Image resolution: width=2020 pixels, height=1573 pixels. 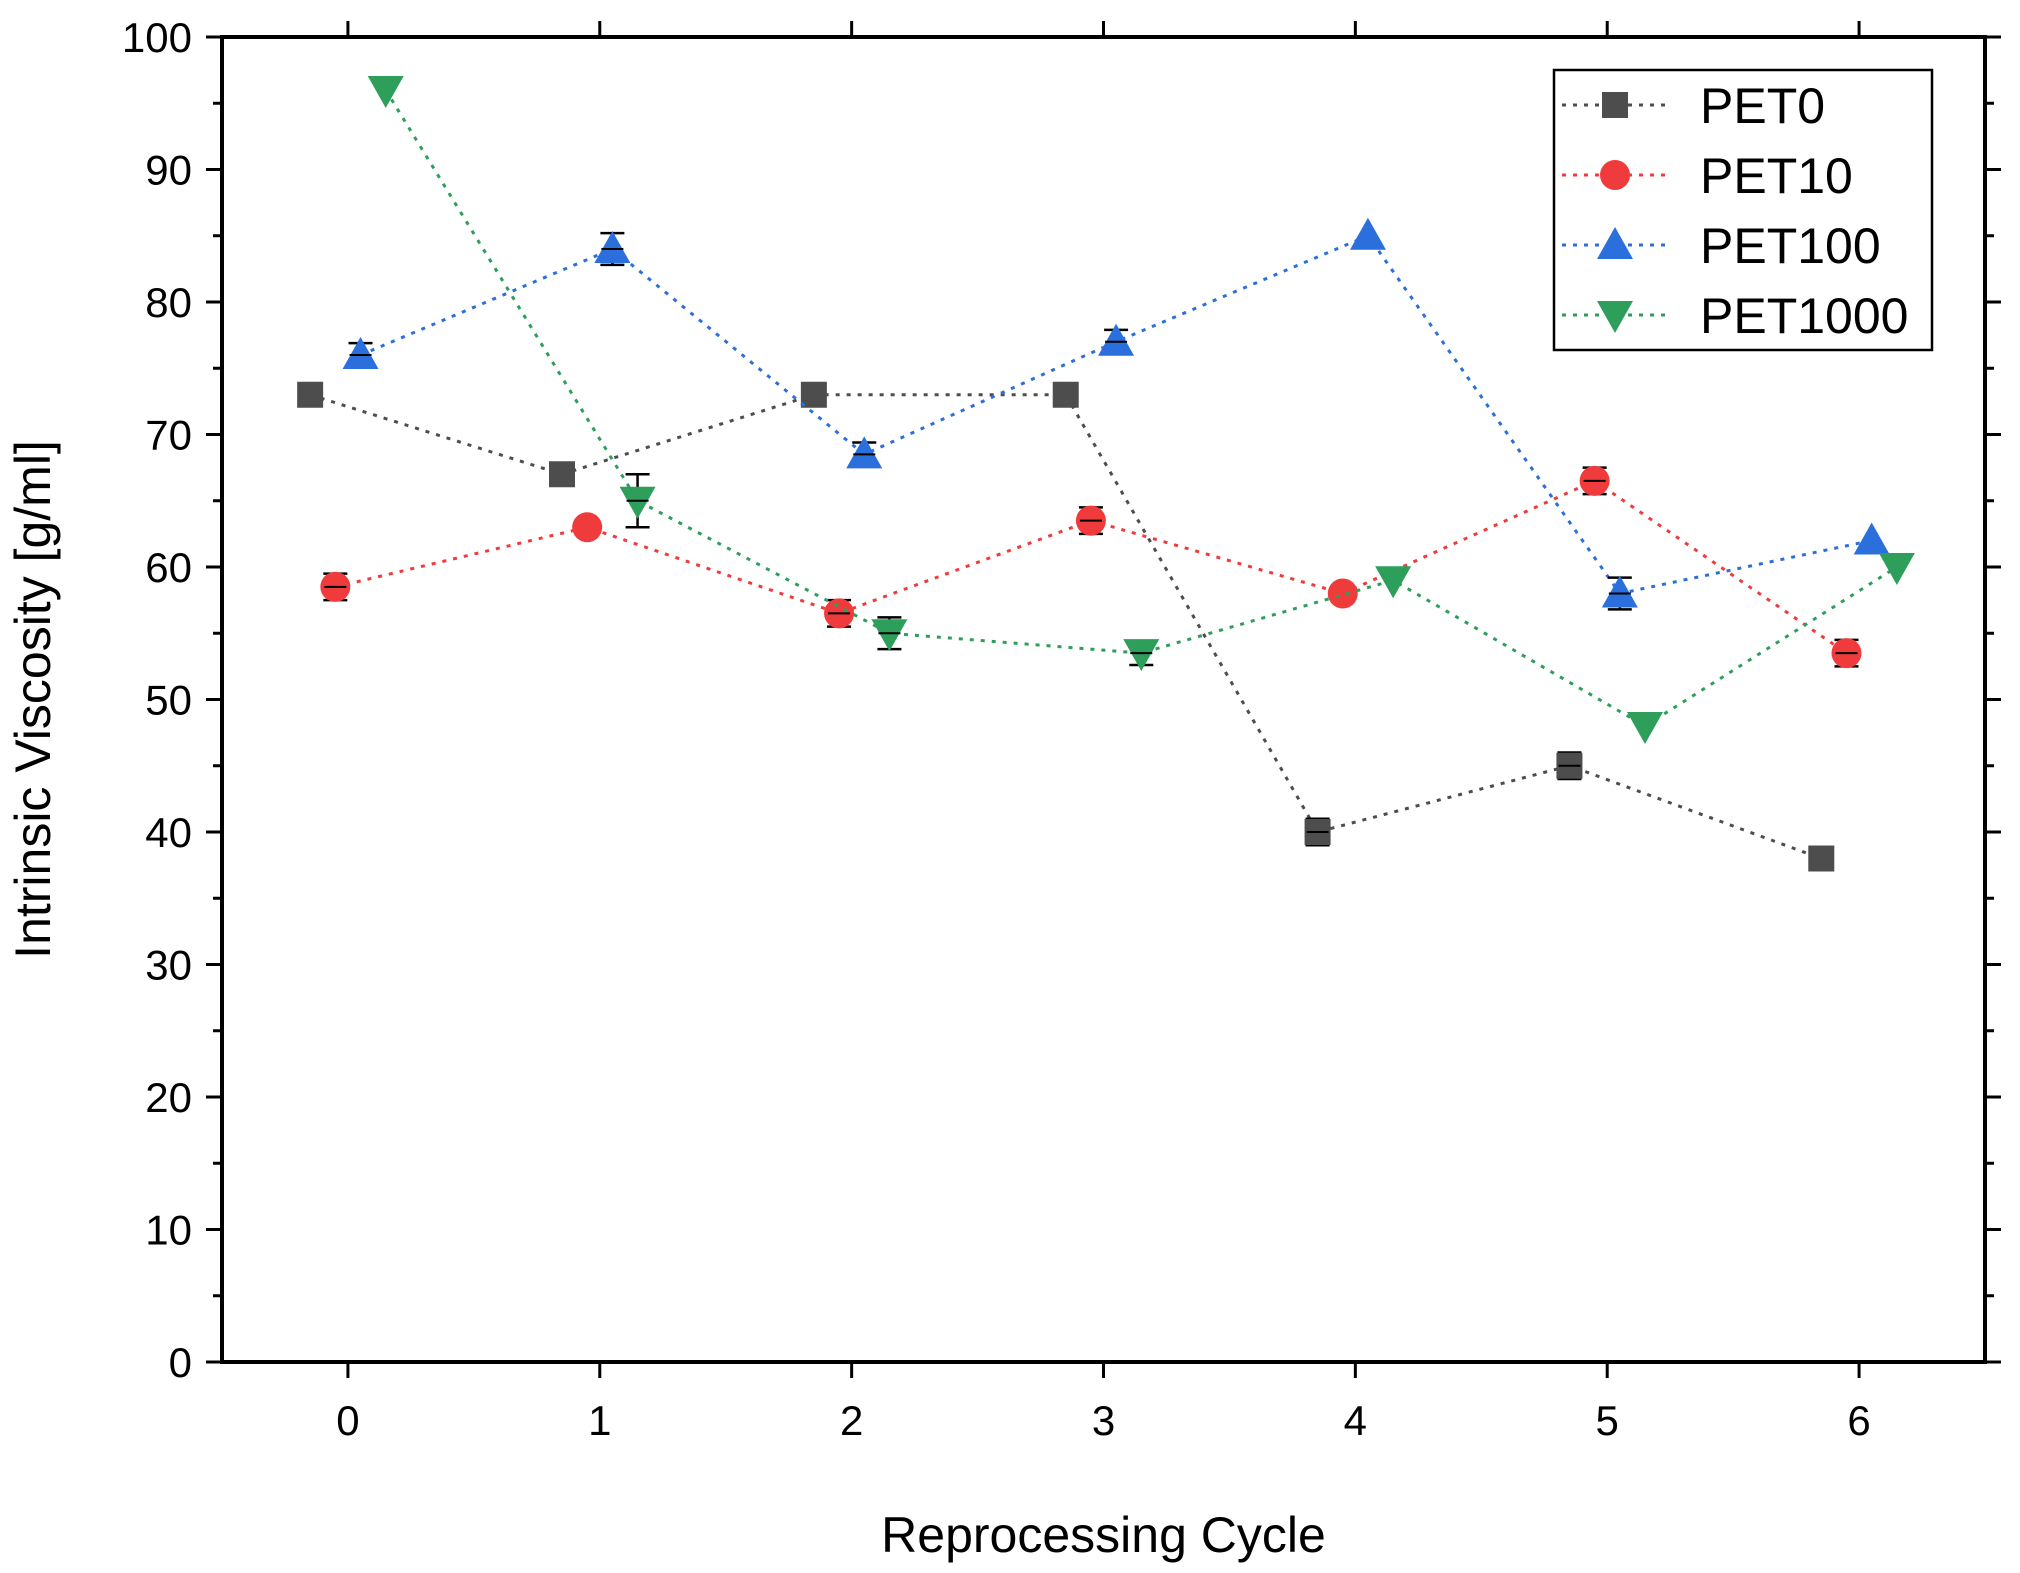 I want to click on x-tick-label: 3, so click(x=1103, y=1420).